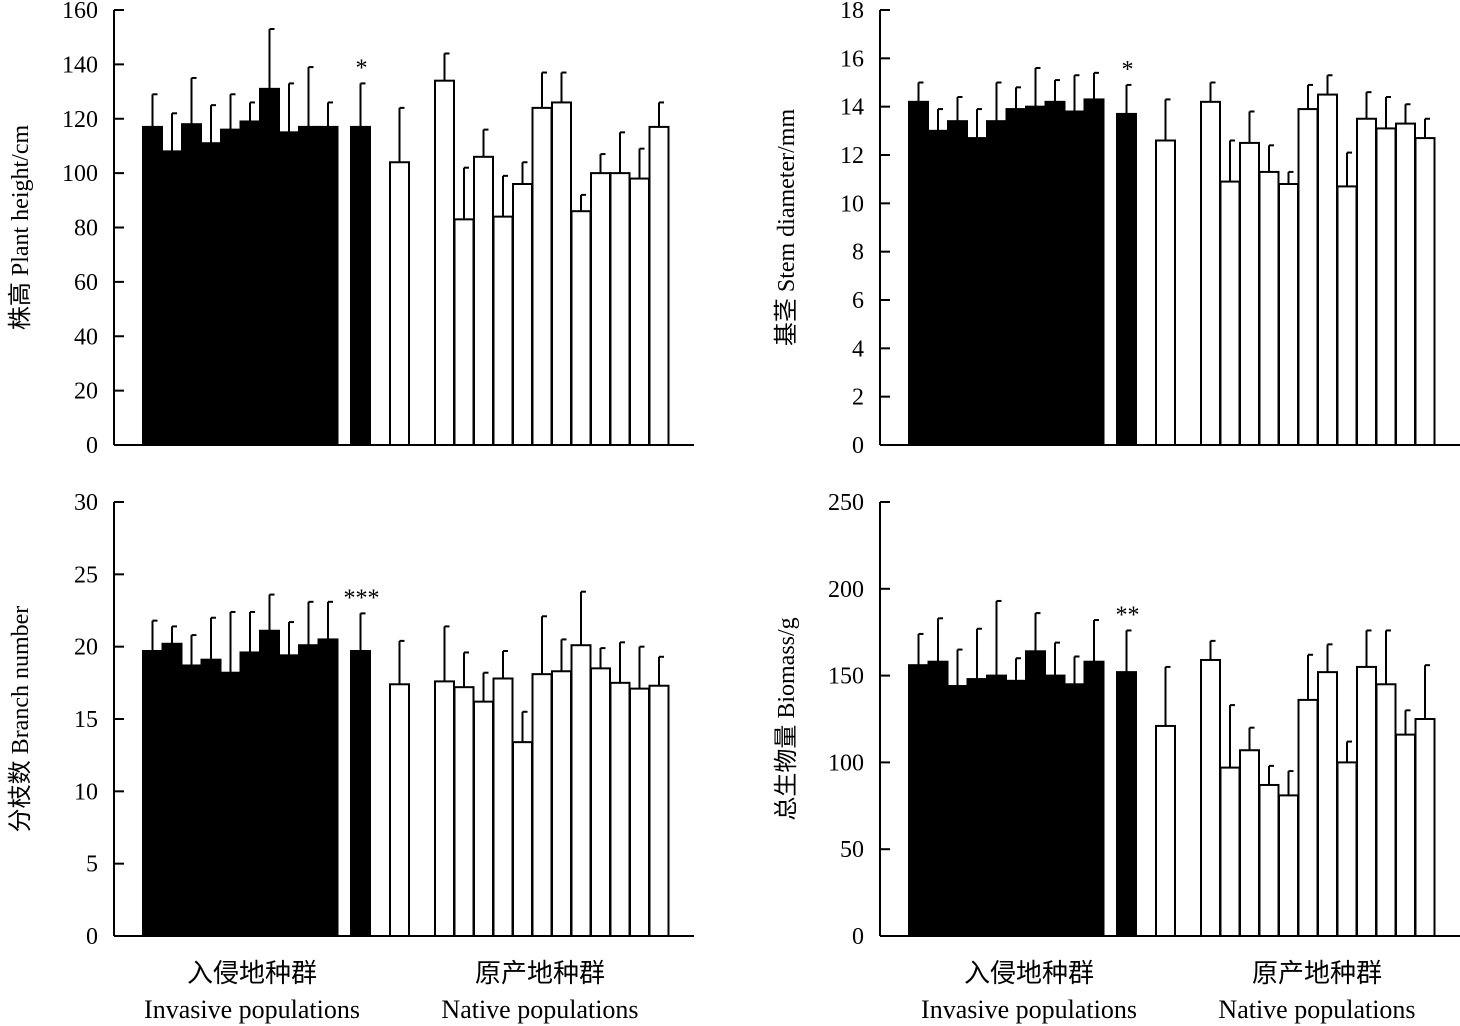 Image resolution: width=1460 pixels, height=1026 pixels. I want to click on y-tick-label: 25, so click(86, 575).